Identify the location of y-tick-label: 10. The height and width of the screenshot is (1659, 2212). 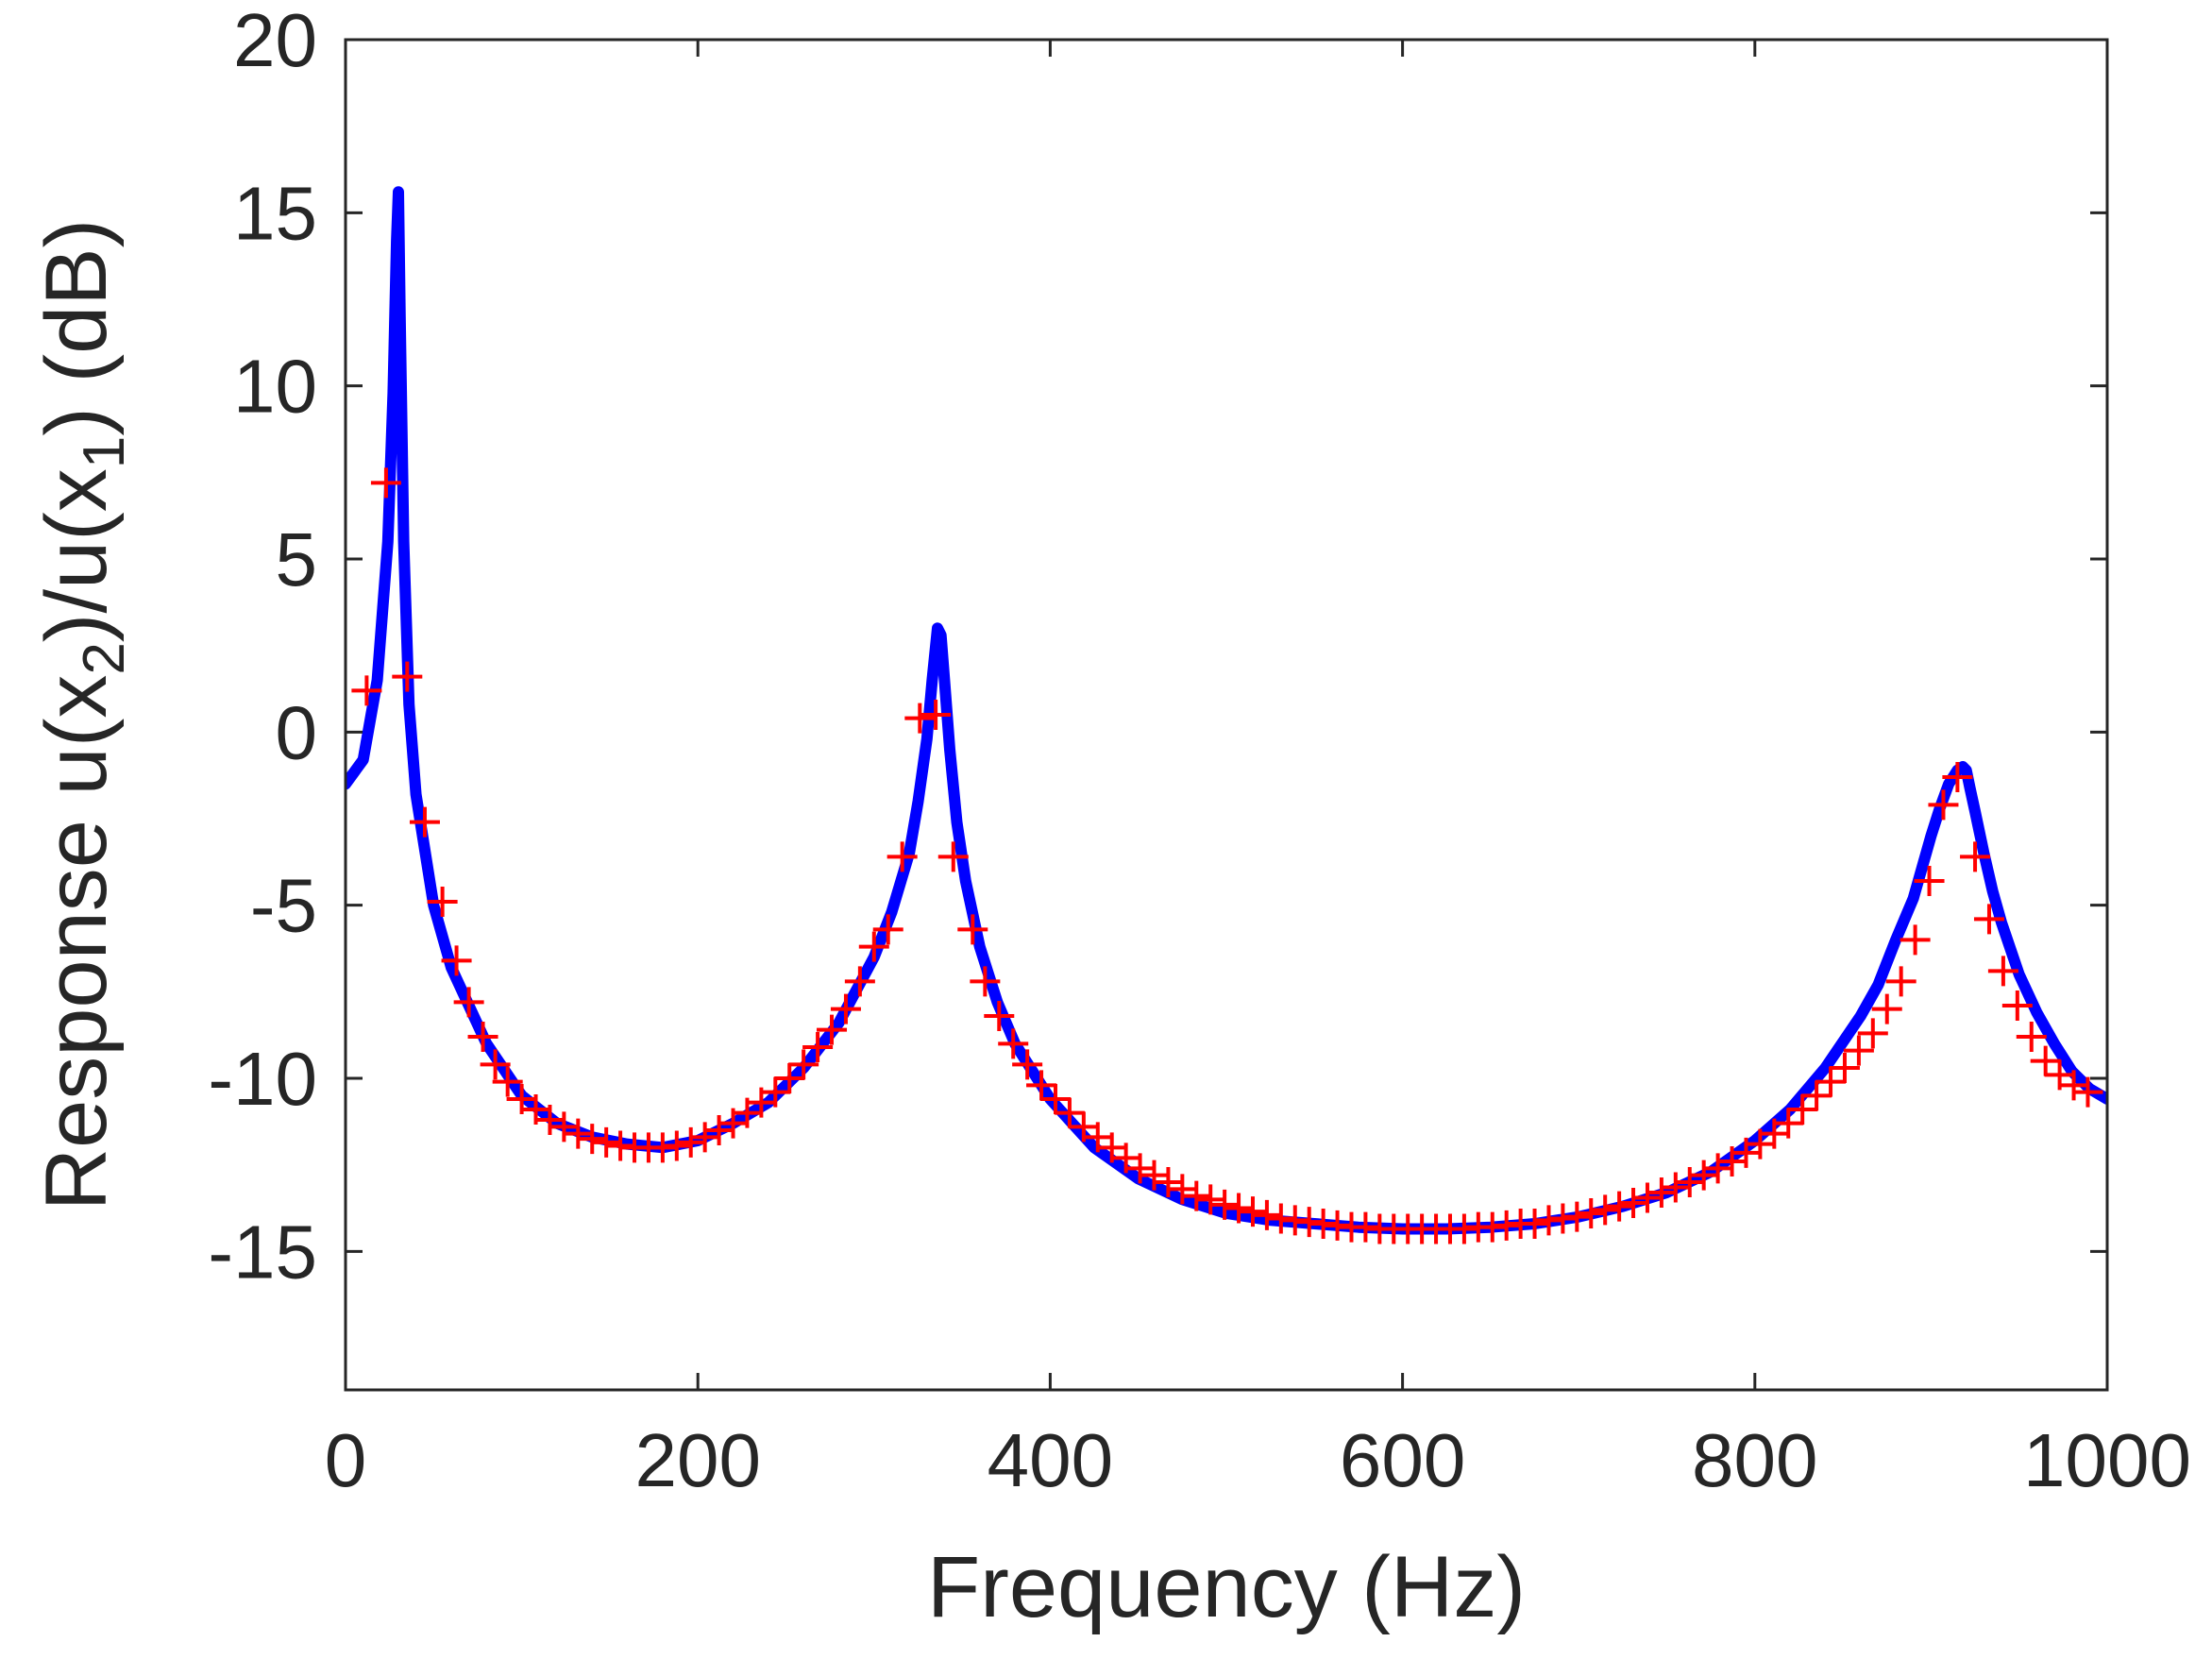
(275, 387).